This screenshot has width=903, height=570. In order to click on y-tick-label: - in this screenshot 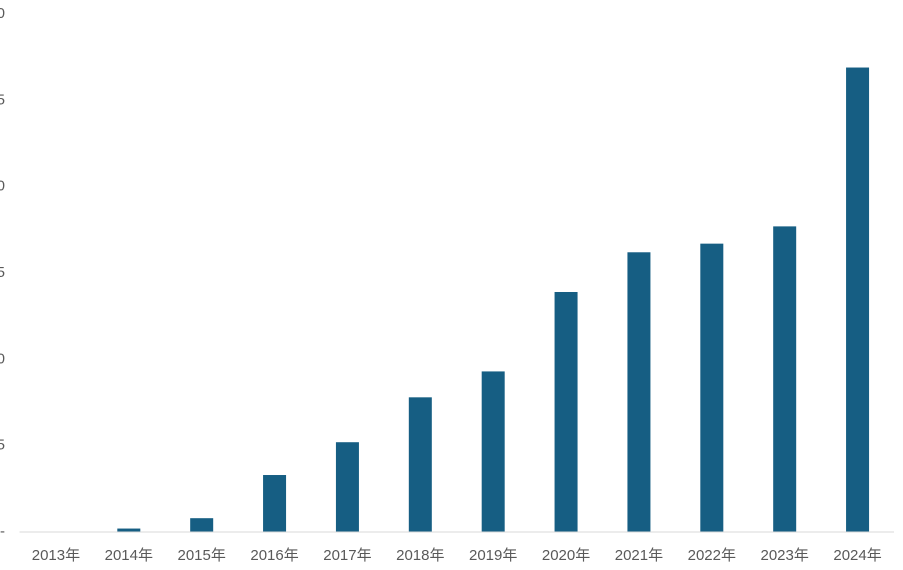, I will do `click(2, 531)`.